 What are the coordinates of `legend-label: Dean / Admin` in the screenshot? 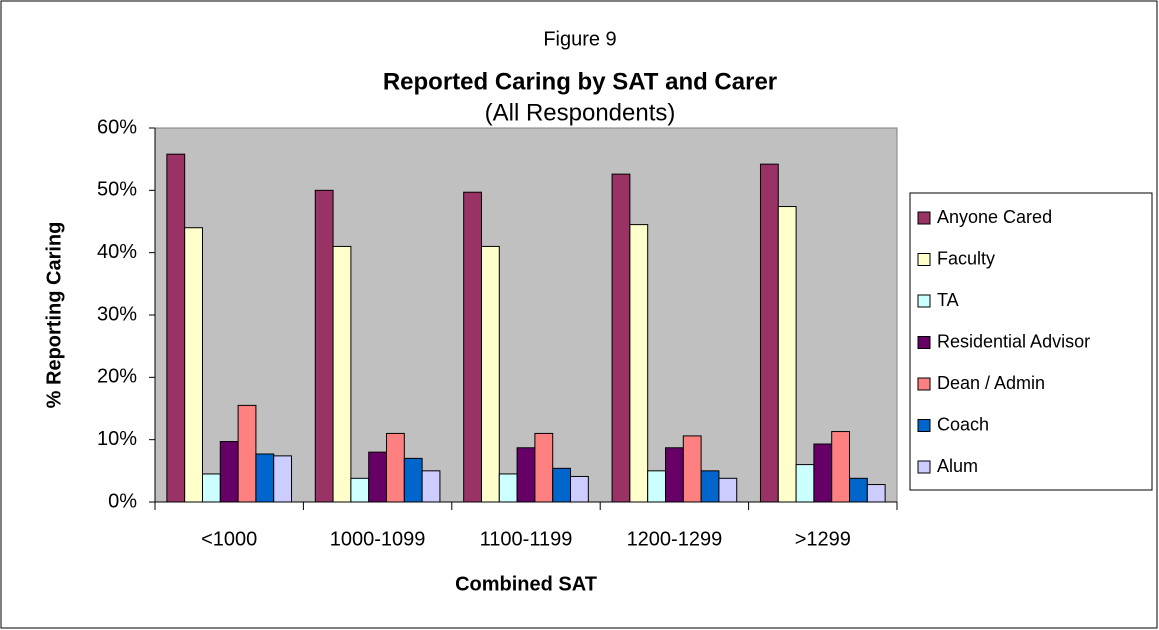 It's located at (991, 383).